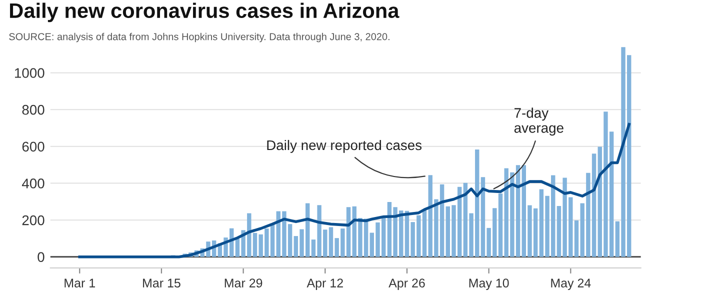 Image resolution: width=720 pixels, height=297 pixels. Describe the element at coordinates (489, 284) in the screenshot. I see `x-tick-label: May 10` at that location.